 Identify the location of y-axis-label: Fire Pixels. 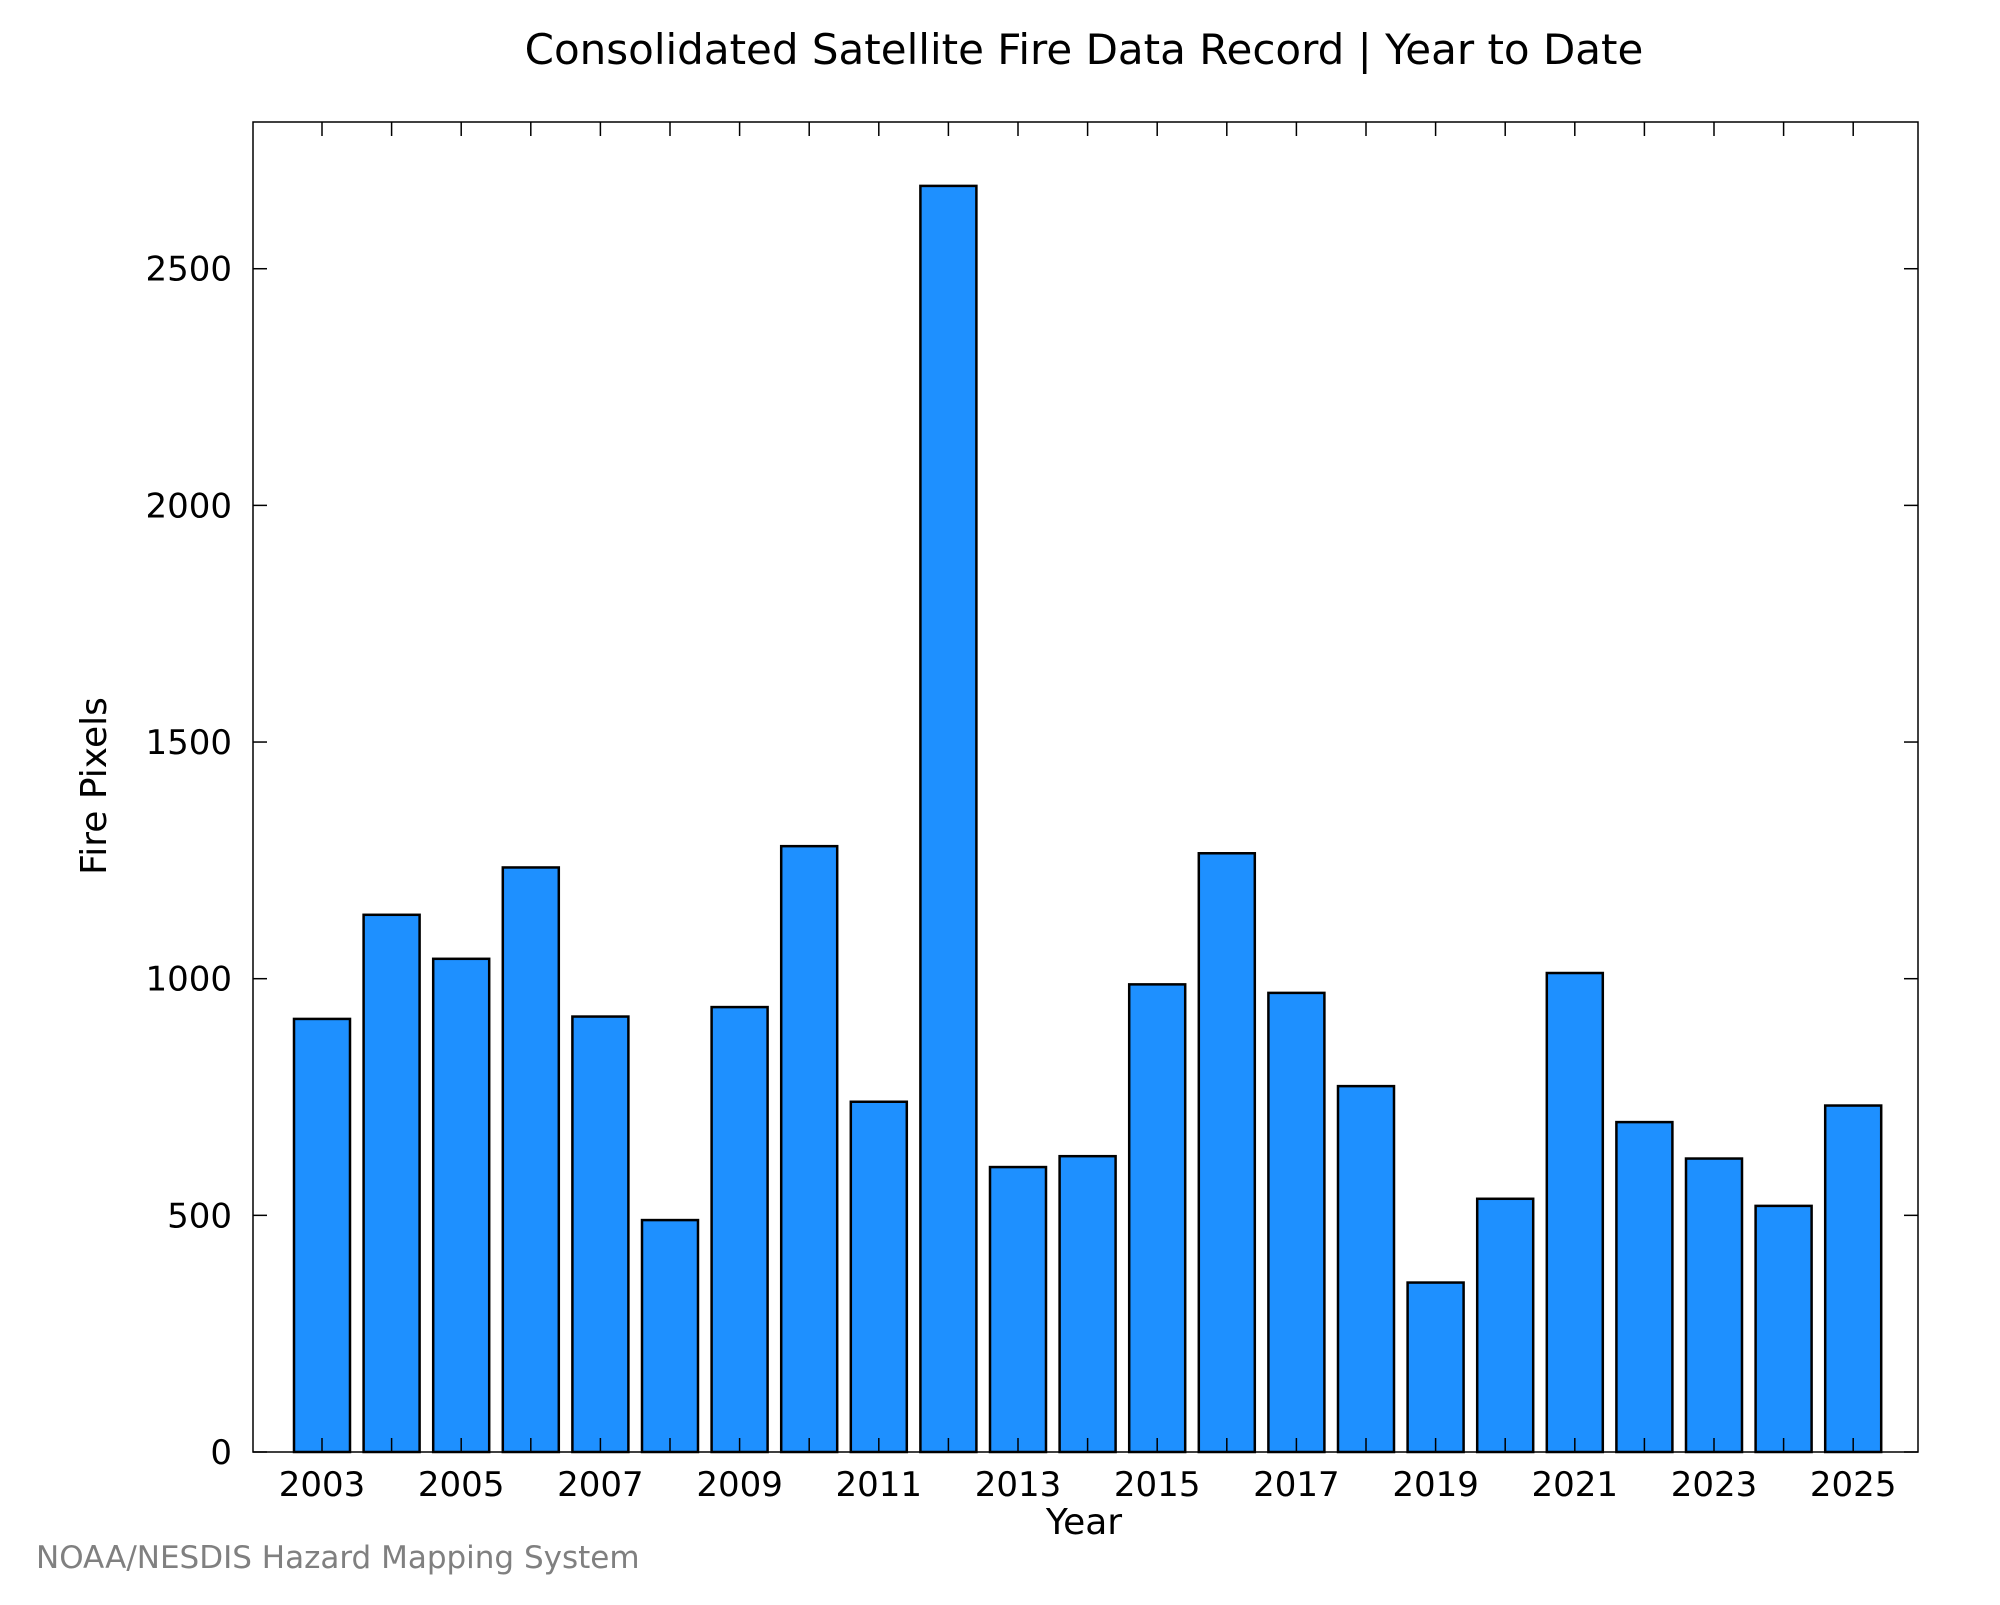
(94, 786).